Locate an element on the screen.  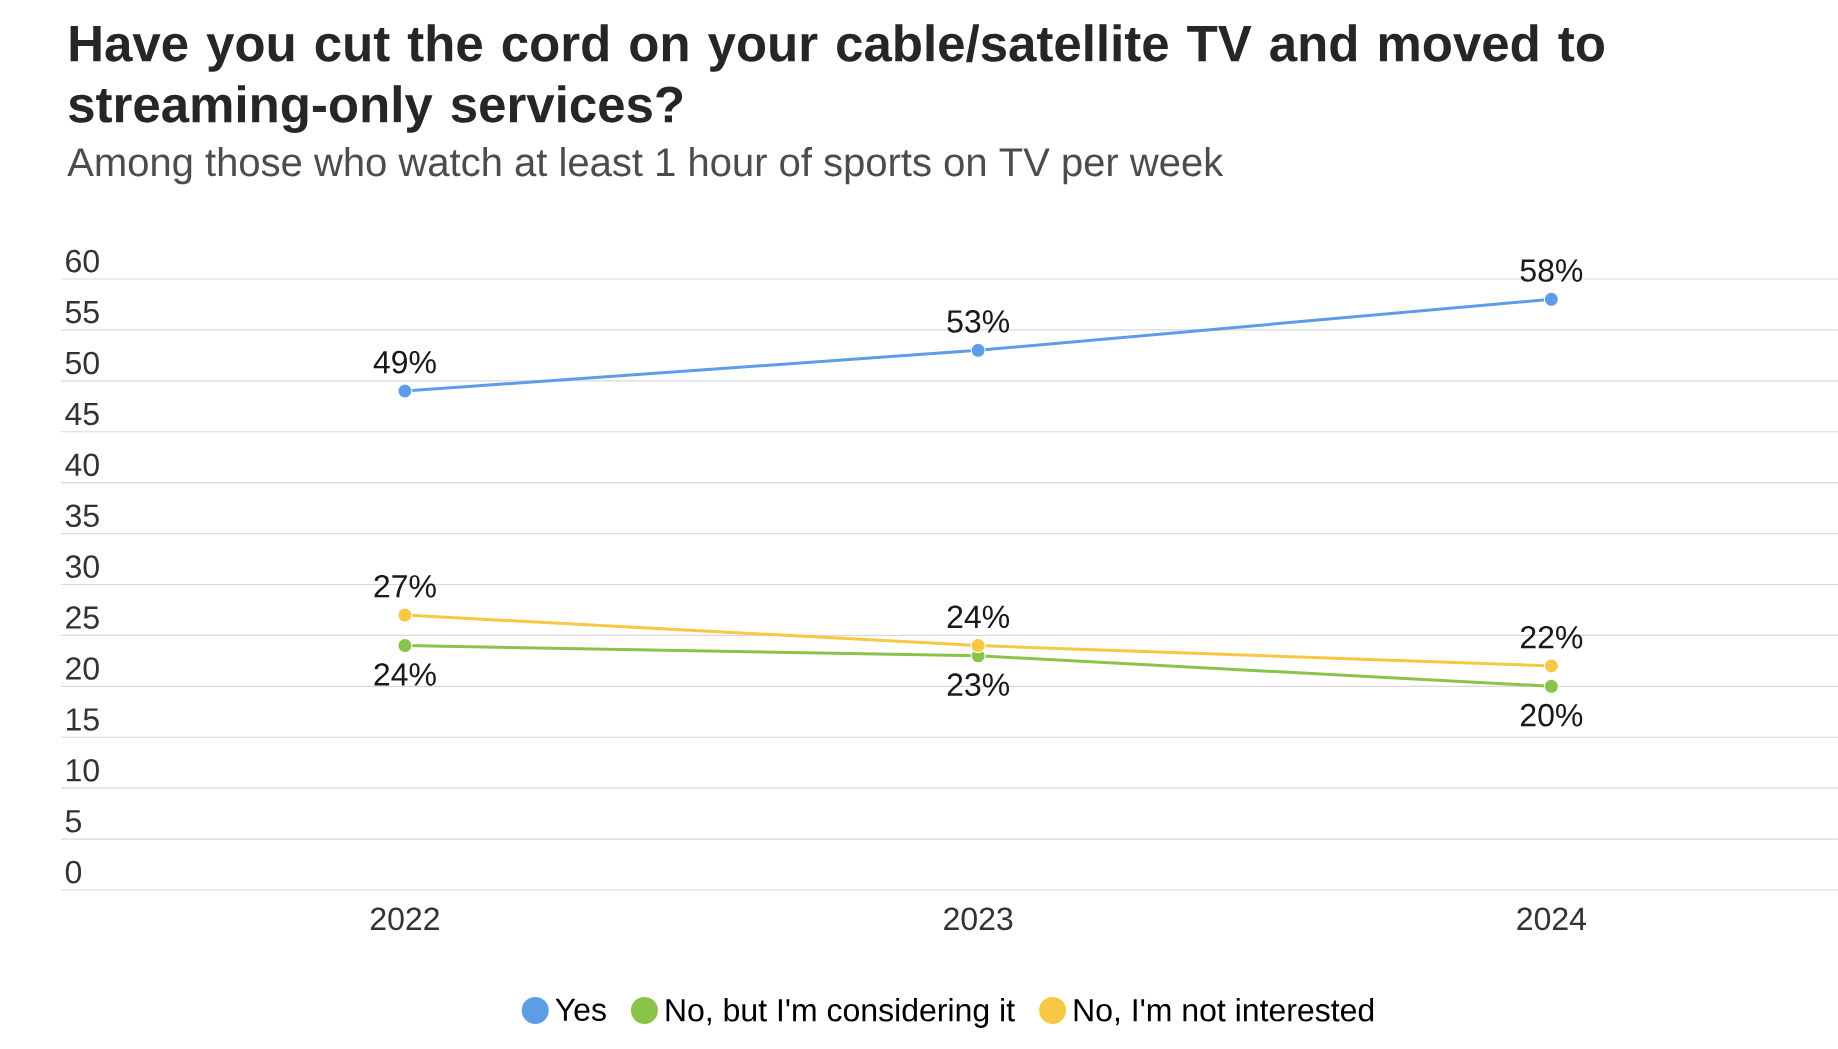
y-tick-label: 50 is located at coordinates (82, 363).